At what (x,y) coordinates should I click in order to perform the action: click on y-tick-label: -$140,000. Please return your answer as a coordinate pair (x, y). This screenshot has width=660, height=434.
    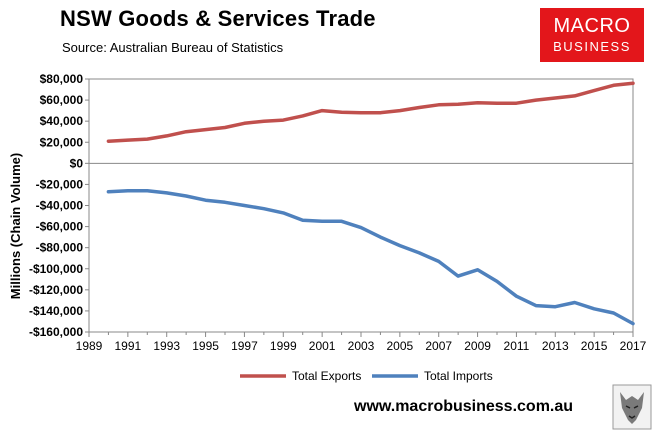
    Looking at the image, I should click on (56, 311).